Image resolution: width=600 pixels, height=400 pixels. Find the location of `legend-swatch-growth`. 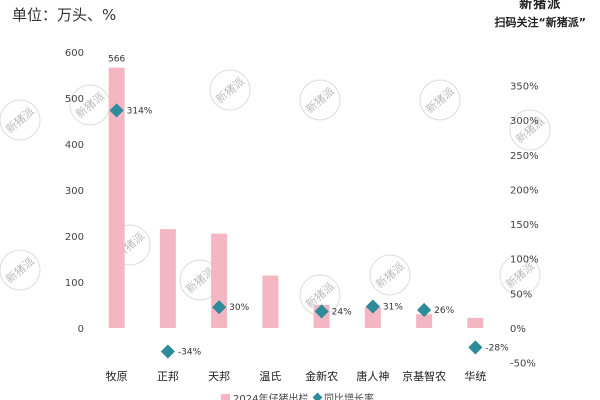

legend-swatch-growth is located at coordinates (317, 396).